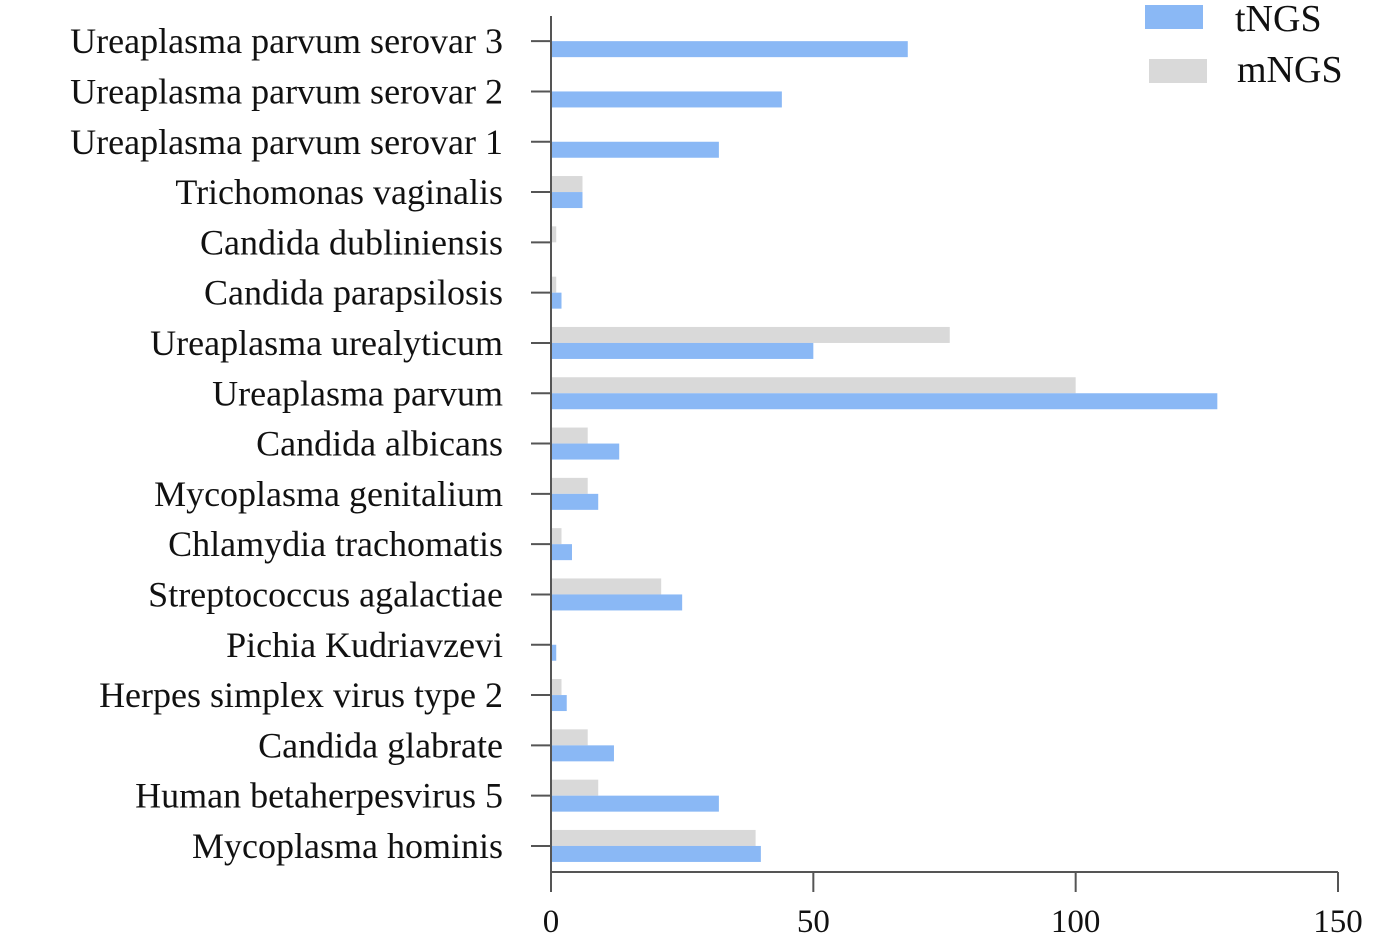 The image size is (1388, 948). I want to click on legend-label-tngs: tNGS, so click(1278, 20).